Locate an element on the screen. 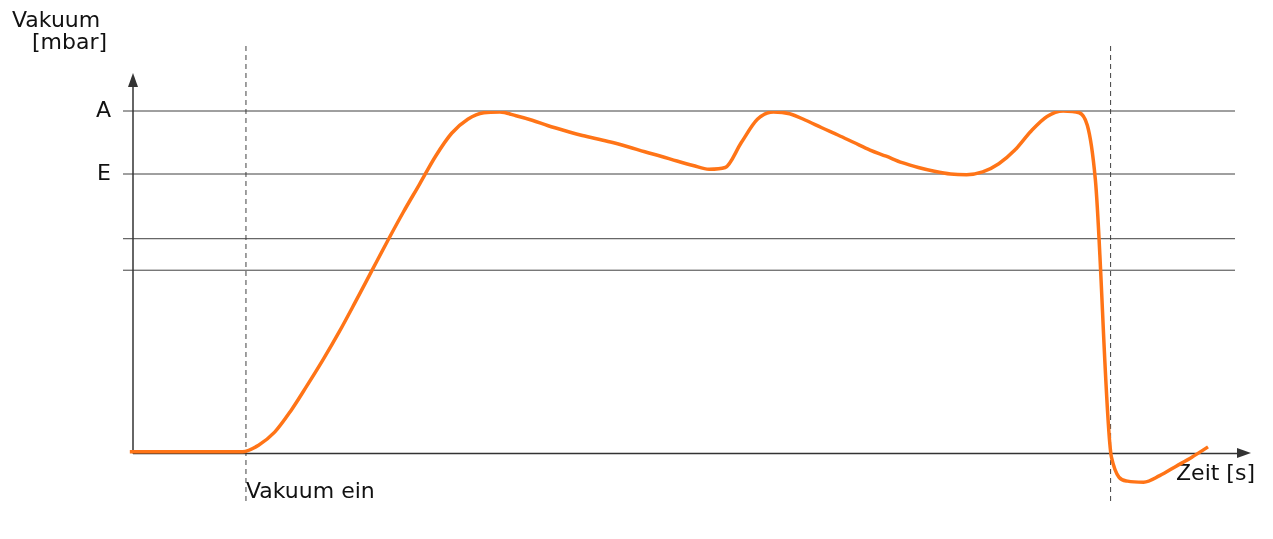 The height and width of the screenshot is (539, 1273). y-axis-title: Vakuum [mbar] is located at coordinates (60, 30).